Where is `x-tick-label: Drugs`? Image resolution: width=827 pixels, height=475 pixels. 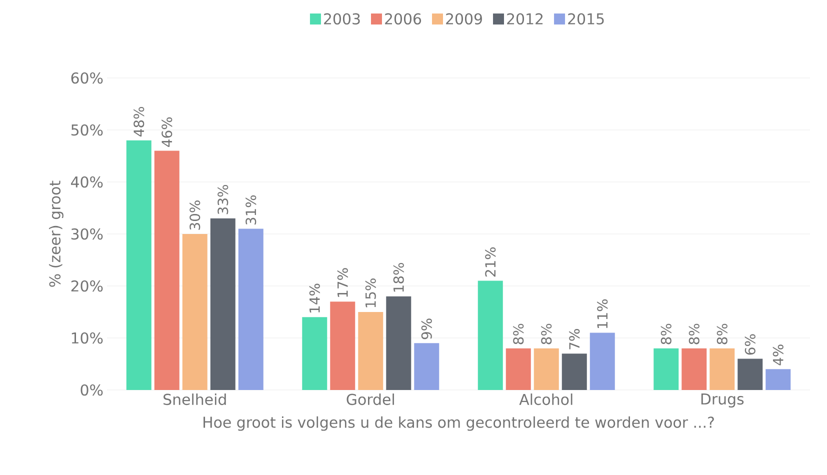 x-tick-label: Drugs is located at coordinates (722, 401).